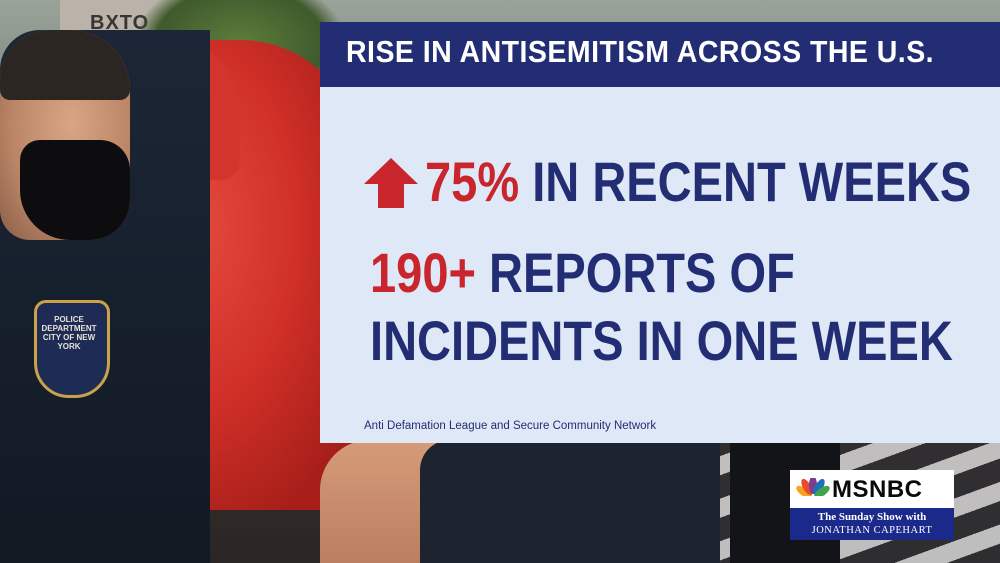 The width and height of the screenshot is (1000, 563). I want to click on peacock-icon, so click(813, 490).